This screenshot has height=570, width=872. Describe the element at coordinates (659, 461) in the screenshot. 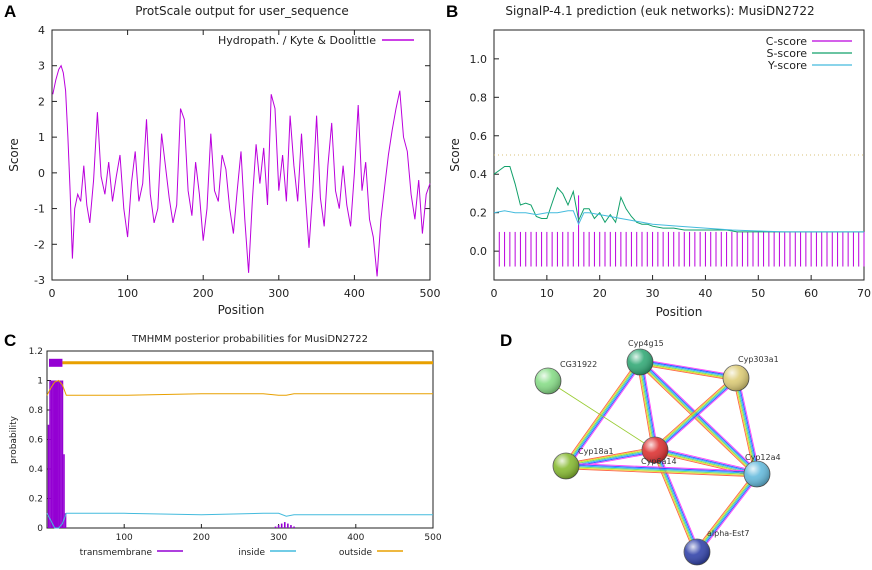

I see `network-node-label: Cyp6a14` at that location.